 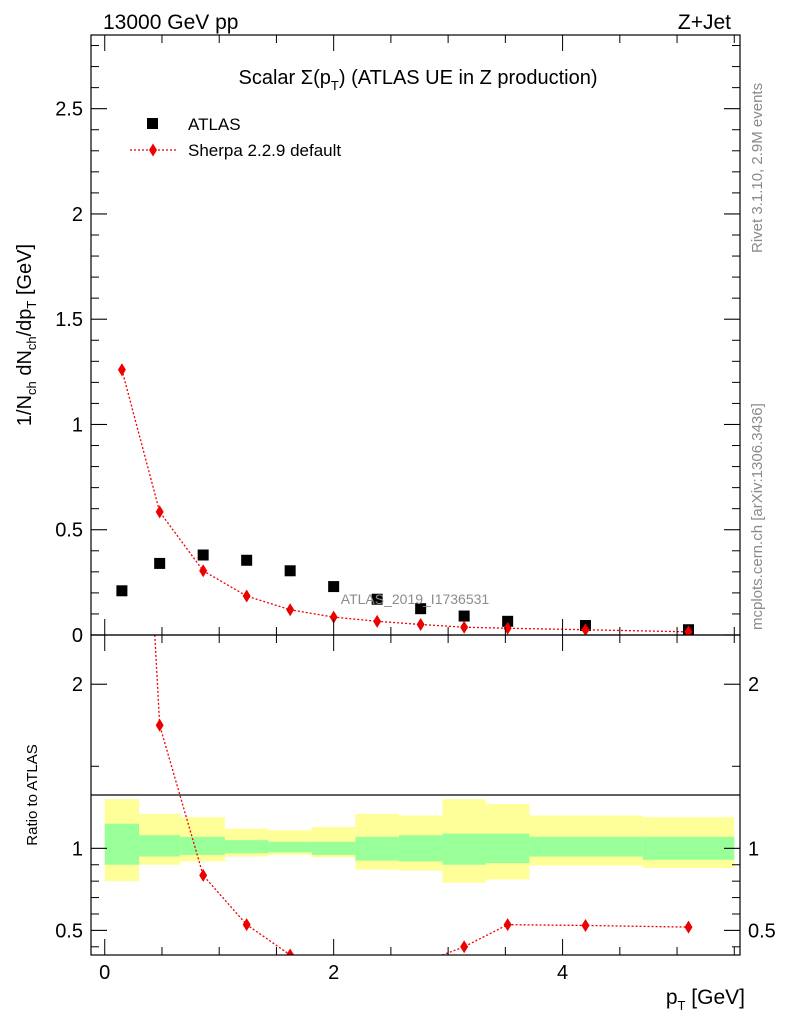 I want to click on legend-marker-atlas, so click(x=152, y=123).